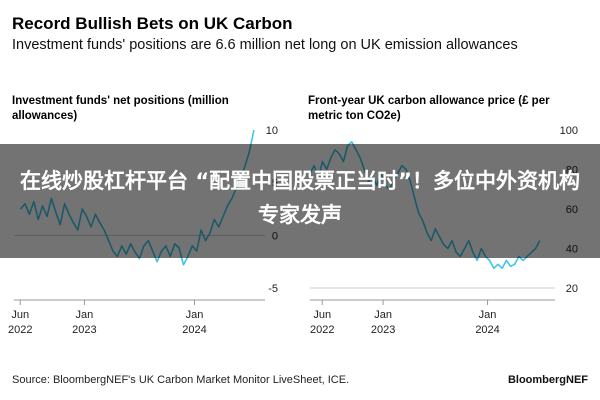  Describe the element at coordinates (20, 315) in the screenshot. I see `left-x-tick-label: Jun` at that location.